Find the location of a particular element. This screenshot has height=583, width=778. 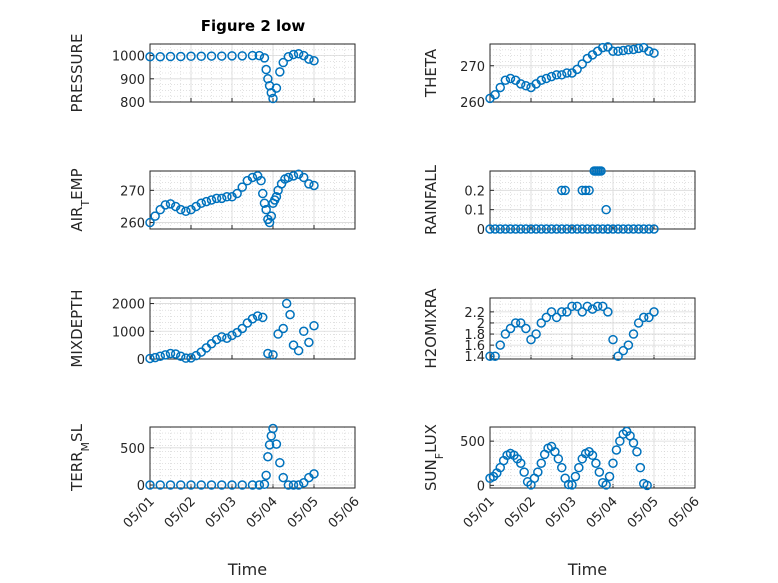

axes-box is located at coordinates (252, 73).